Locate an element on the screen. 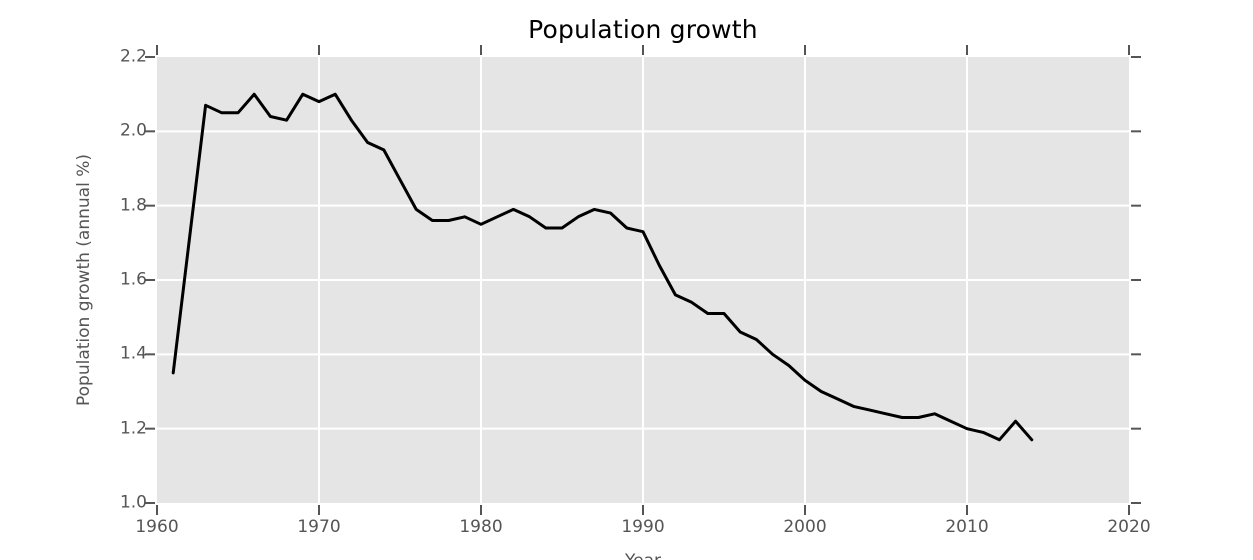 Image resolution: width=1253 pixels, height=560 pixels. y-tick-label: 2.0 is located at coordinates (133, 130).